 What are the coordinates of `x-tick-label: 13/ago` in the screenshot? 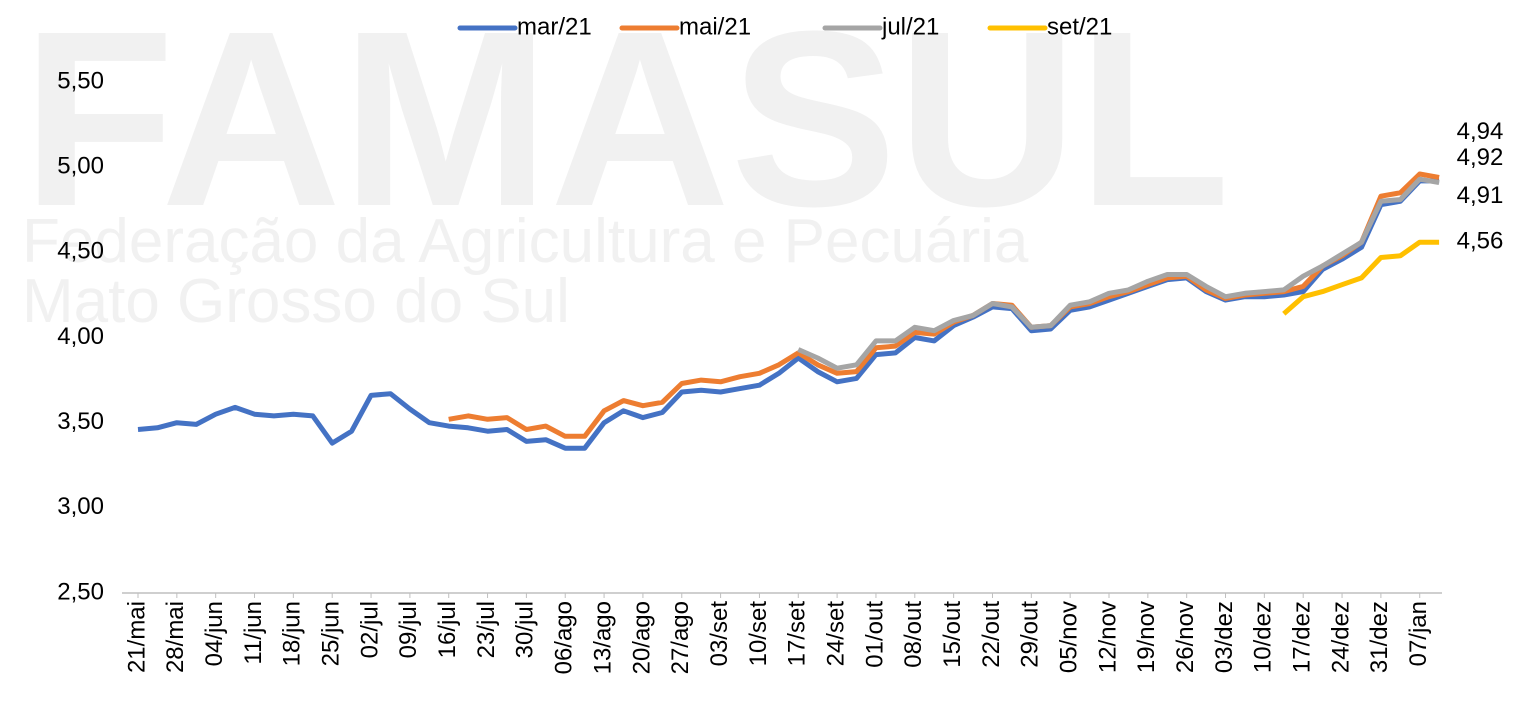 It's located at (602, 637).